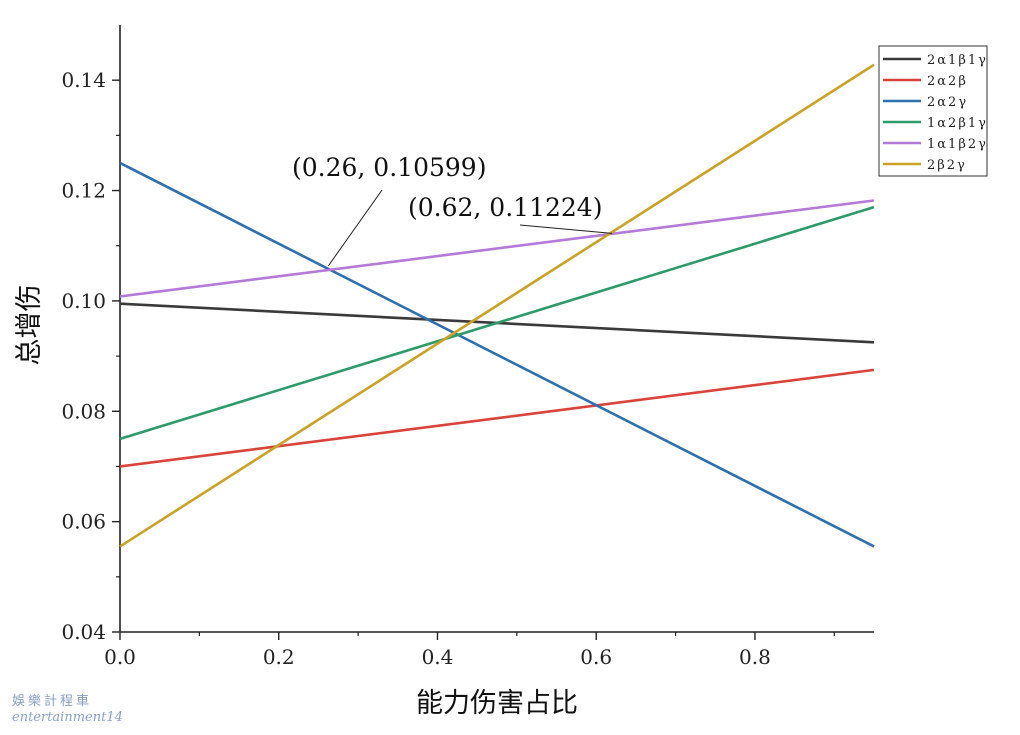 This screenshot has height=735, width=1020. Describe the element at coordinates (67, 717) in the screenshot. I see `watermark-line2: entertainment14` at that location.